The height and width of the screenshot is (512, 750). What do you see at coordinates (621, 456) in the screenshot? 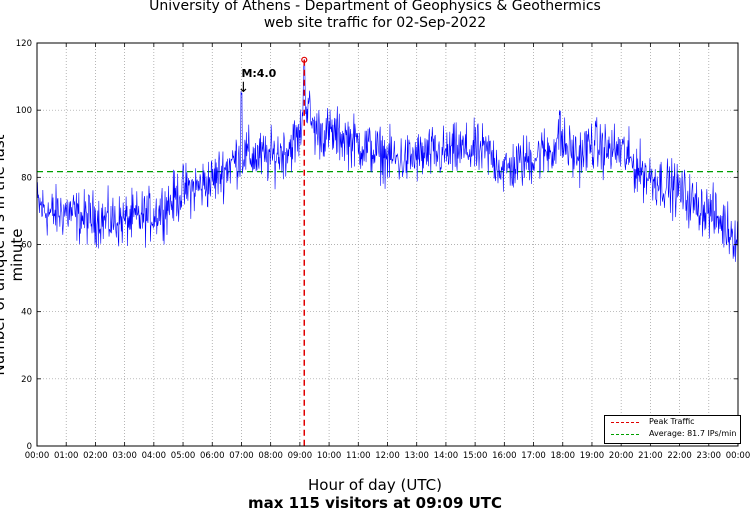
I see `x-tick-label: 20:00` at bounding box center [621, 456].